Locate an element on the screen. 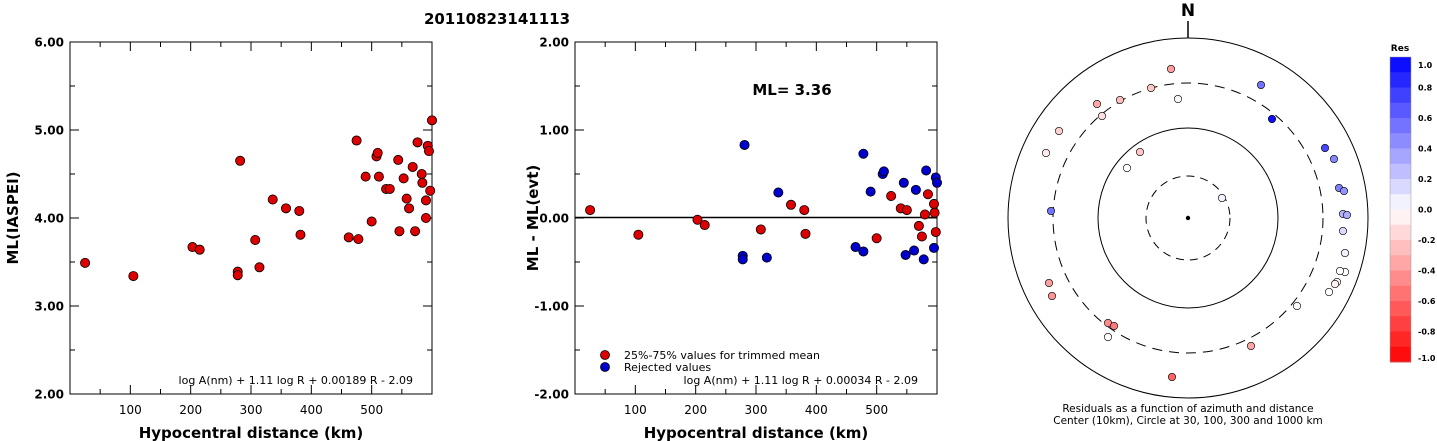 This screenshot has height=441, width=1437. legend-marker-trimmed is located at coordinates (605, 355).